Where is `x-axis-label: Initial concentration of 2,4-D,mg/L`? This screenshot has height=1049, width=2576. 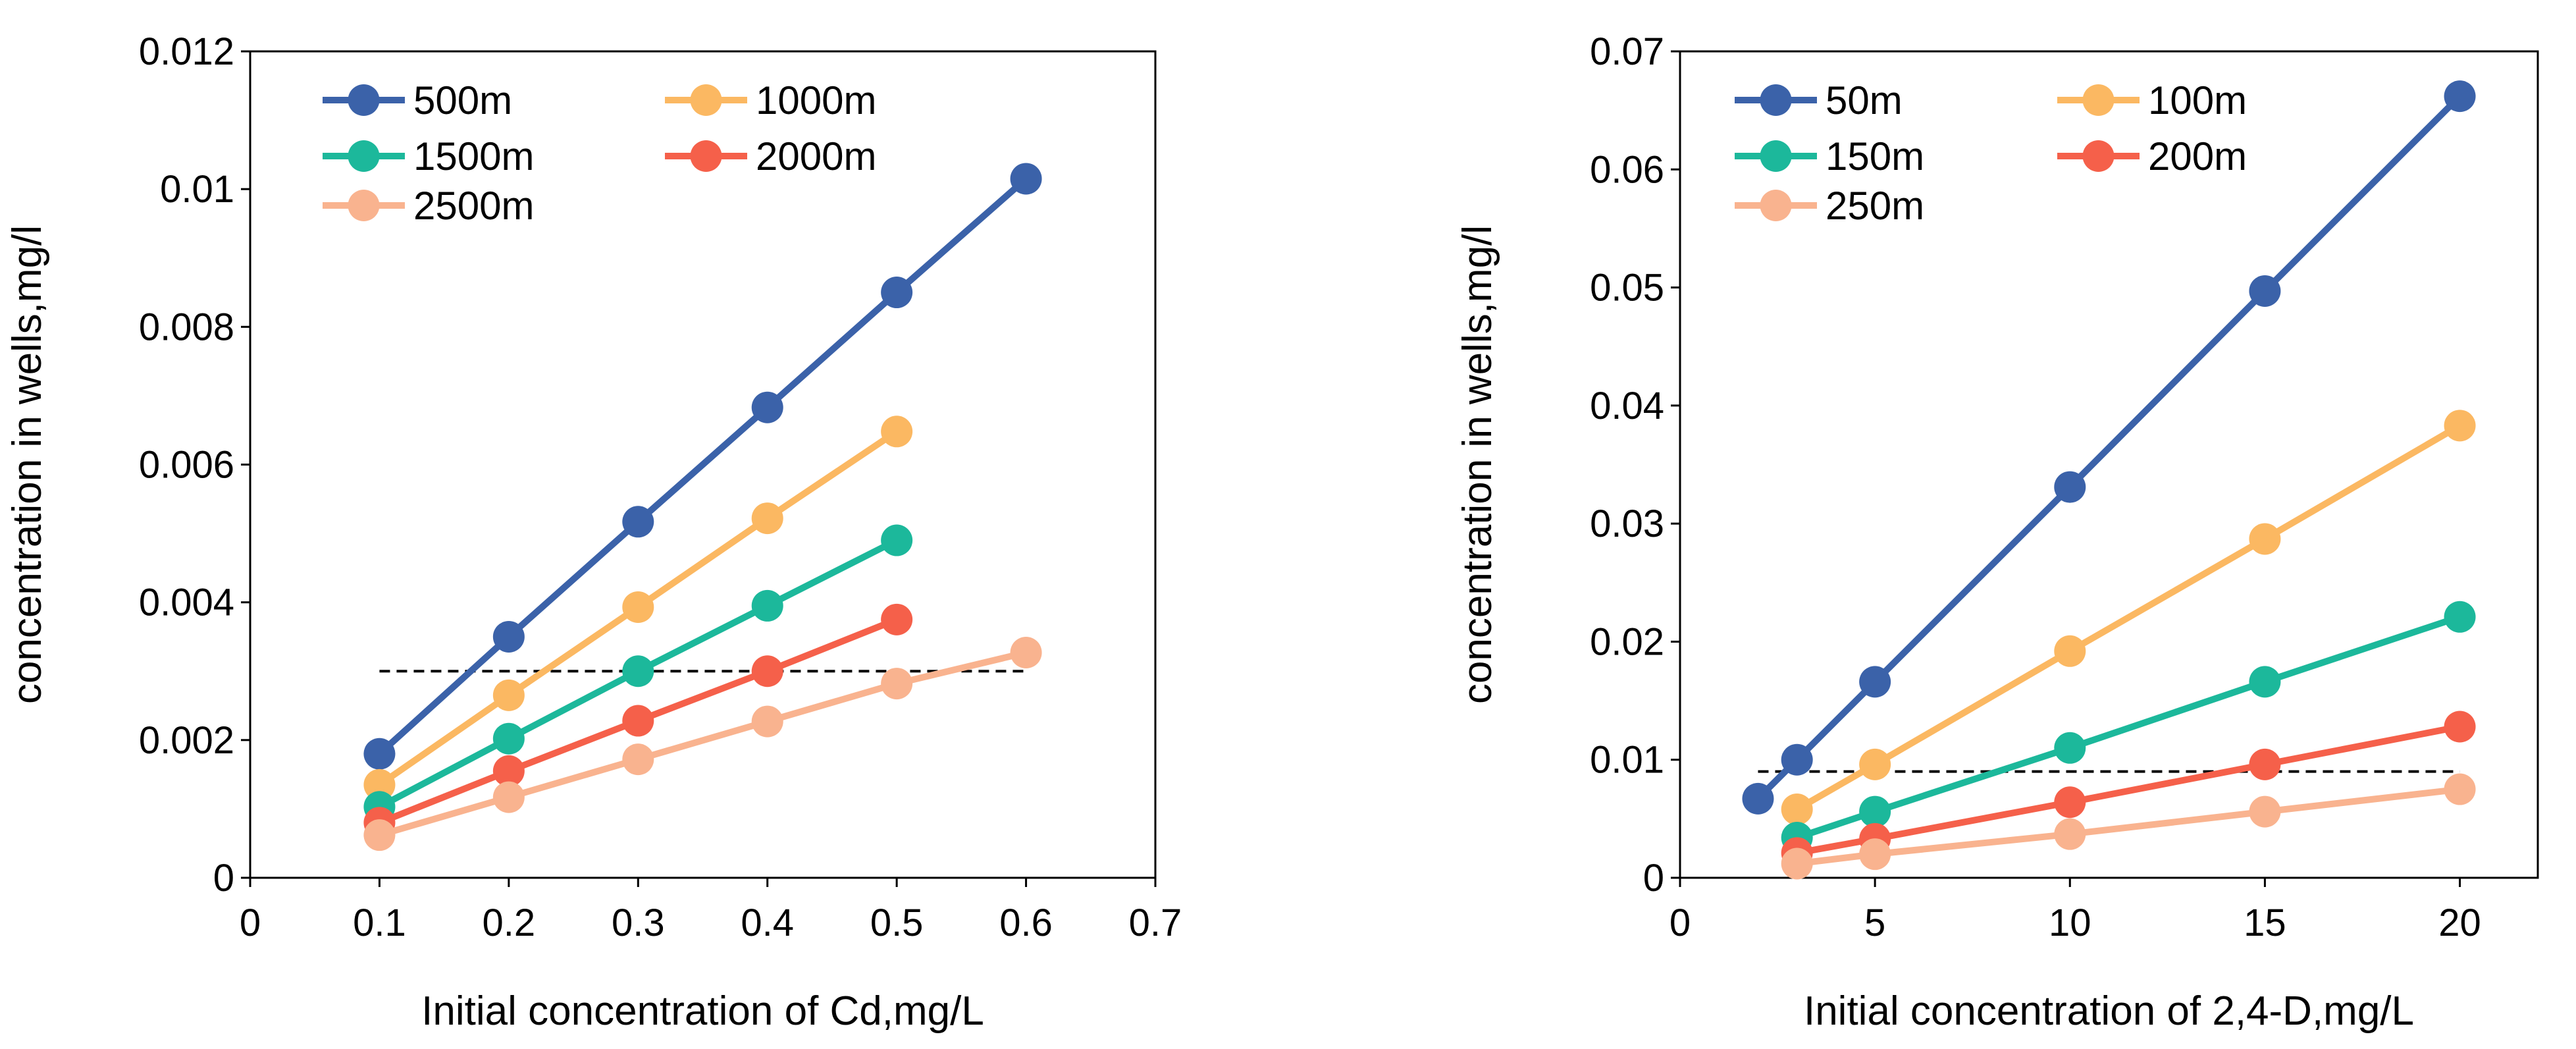 x-axis-label: Initial concentration of 2,4-D,mg/L is located at coordinates (2109, 1011).